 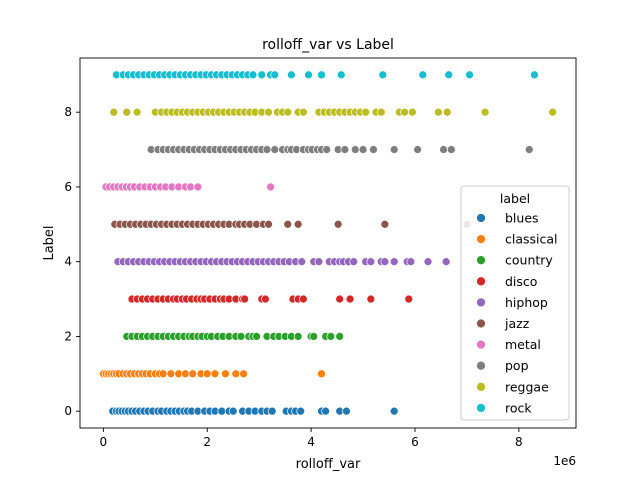 I want to click on legend-marker-hiphop, so click(x=481, y=302).